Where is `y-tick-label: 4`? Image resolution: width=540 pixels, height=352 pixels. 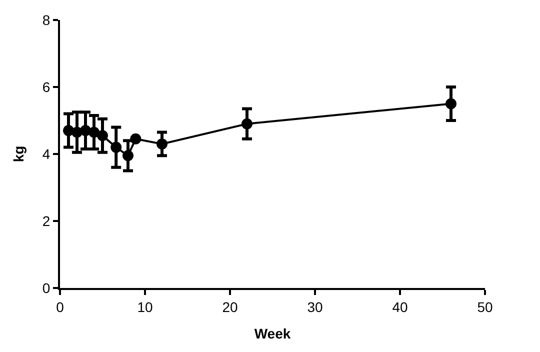 y-tick-label: 4 is located at coordinates (46, 154).